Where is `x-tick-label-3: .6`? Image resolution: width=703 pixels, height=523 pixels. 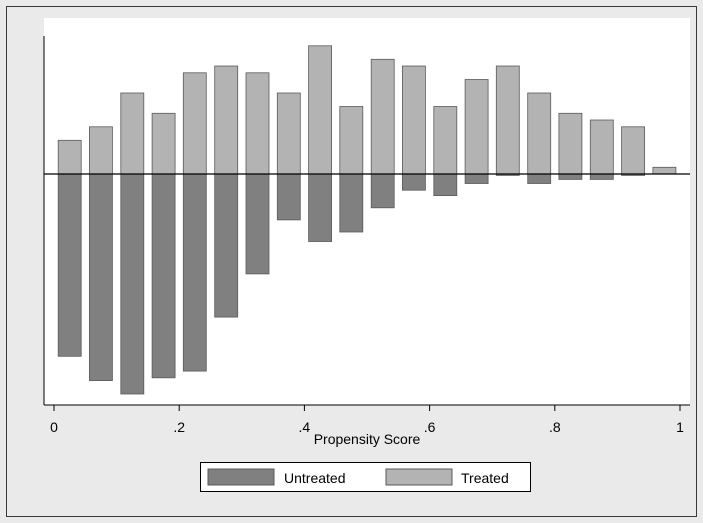 x-tick-label-3: .6 is located at coordinates (430, 427).